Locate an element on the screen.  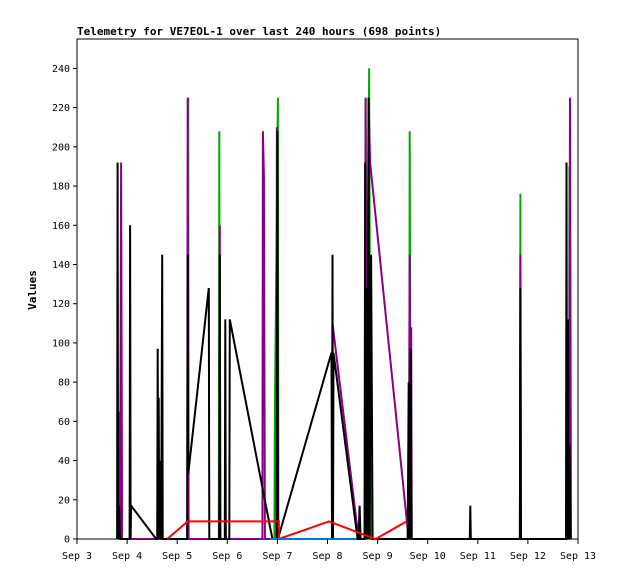
x-tick-label: Sep 6 is located at coordinates (227, 556).